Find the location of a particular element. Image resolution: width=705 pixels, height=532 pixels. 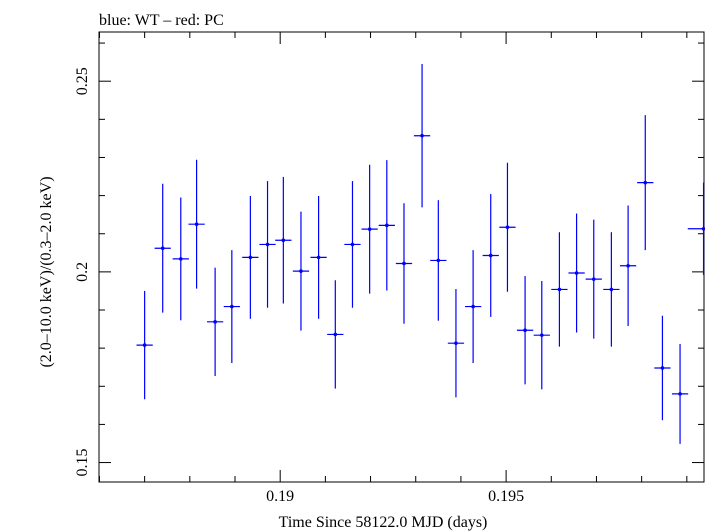

y-tick-label: 0.15 is located at coordinates (82, 463).